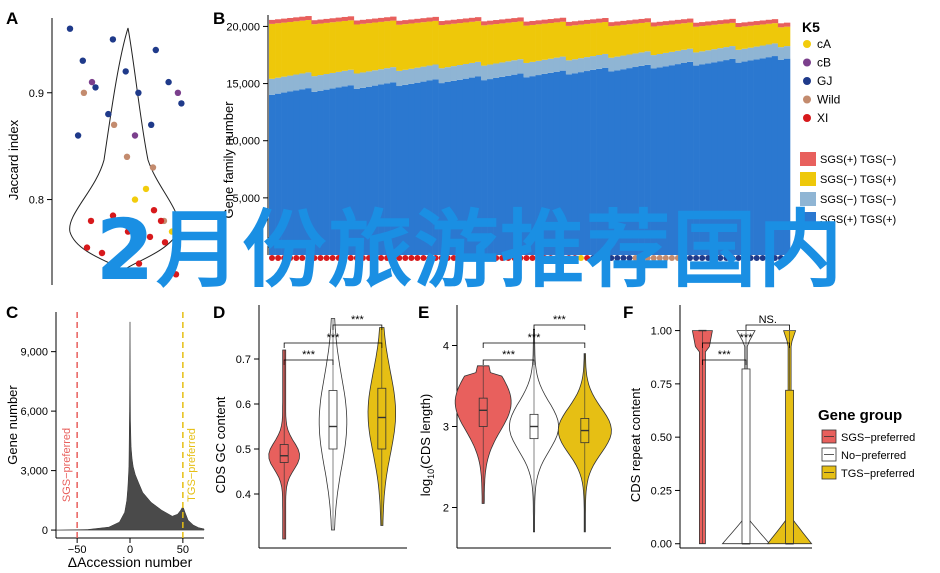 The width and height of the screenshot is (940, 573). I want to click on panel-b-legend-sgs-label: SGS(−) TGS(−), so click(858, 200).